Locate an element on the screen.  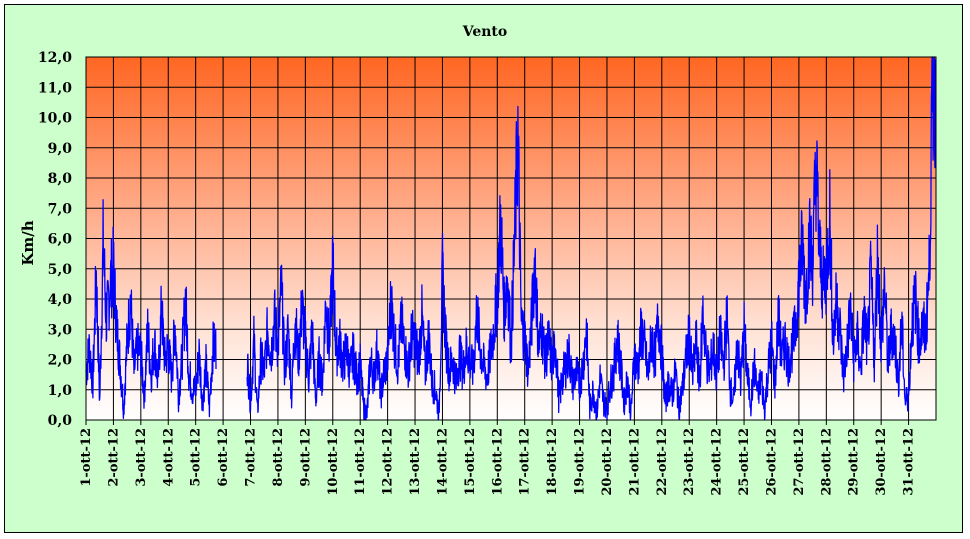
wind-series-line is located at coordinates (151, 309).